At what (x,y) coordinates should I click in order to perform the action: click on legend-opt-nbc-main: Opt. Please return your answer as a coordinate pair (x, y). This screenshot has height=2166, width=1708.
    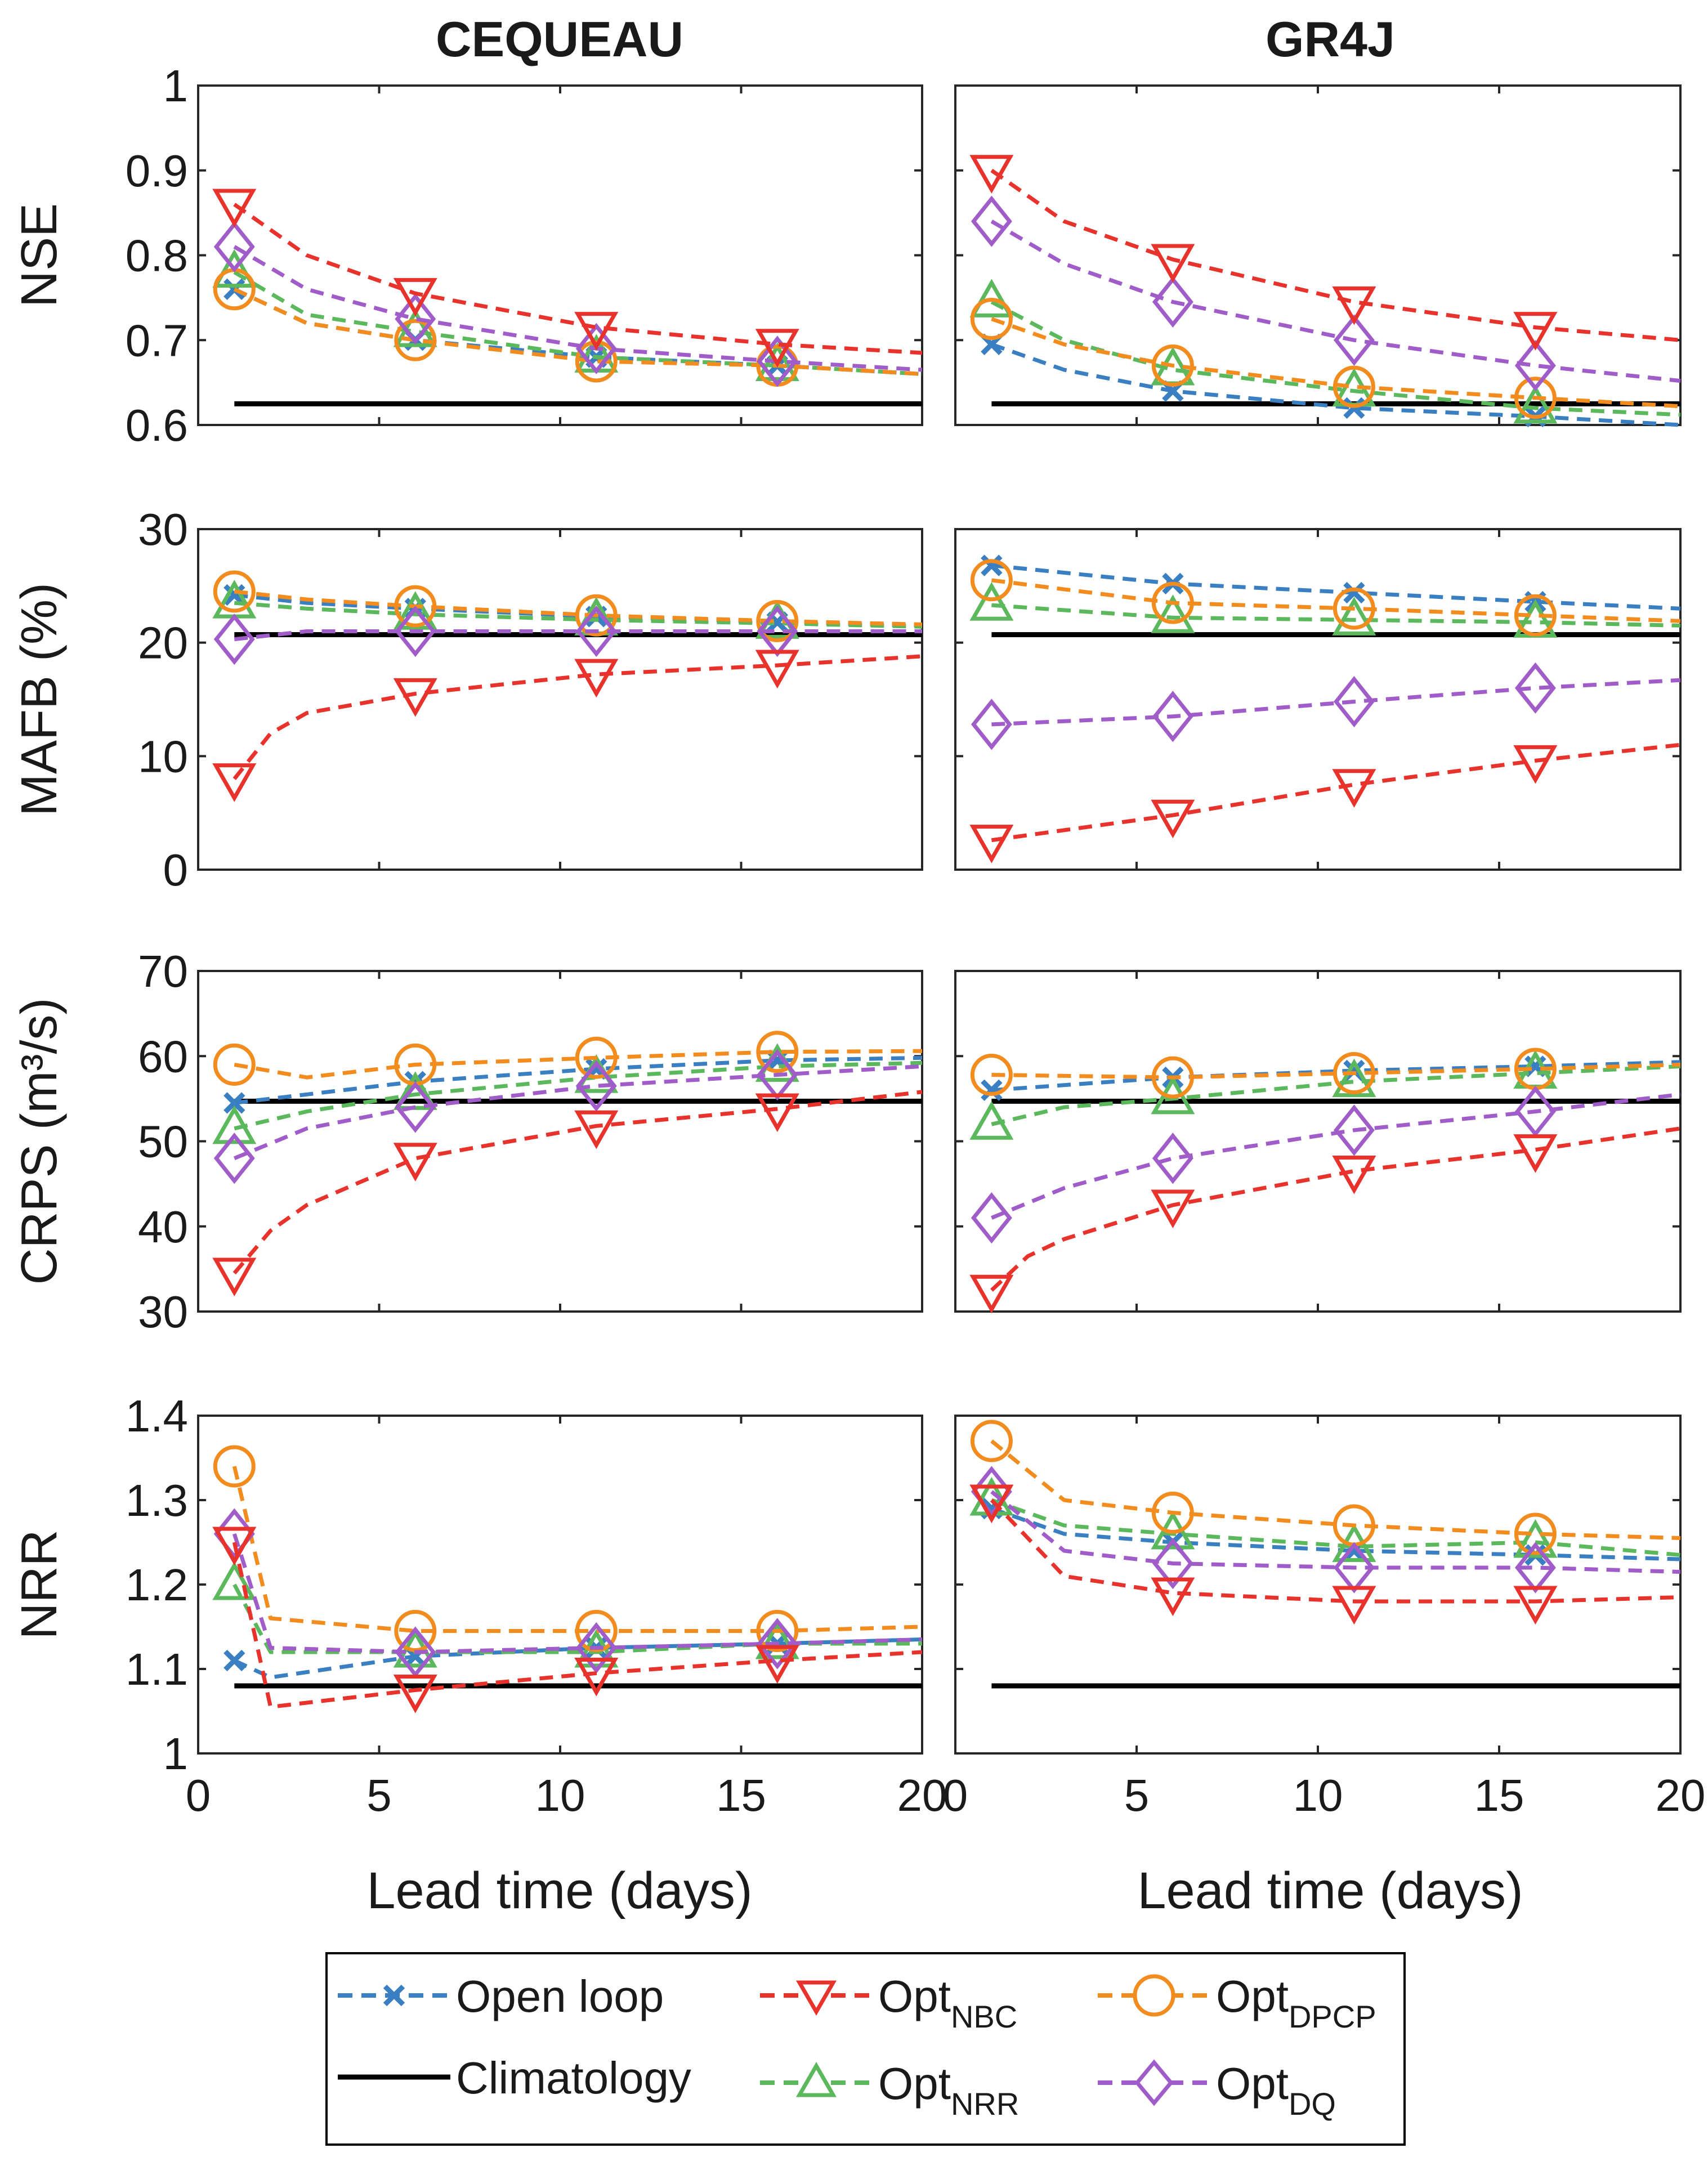
    Looking at the image, I should click on (915, 1996).